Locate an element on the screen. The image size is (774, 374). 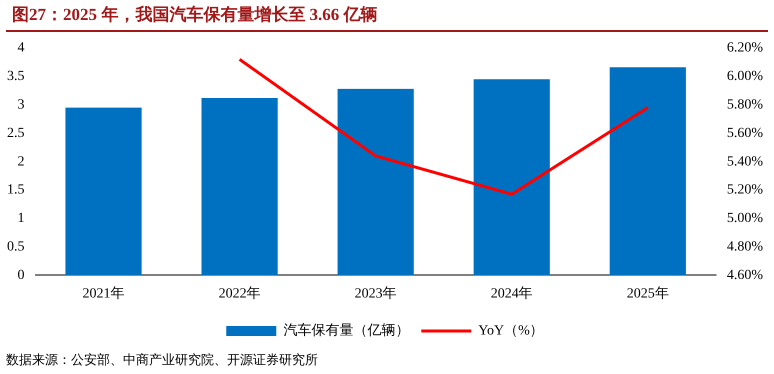
y2-tick-label: 5.40% is located at coordinates (745, 162).